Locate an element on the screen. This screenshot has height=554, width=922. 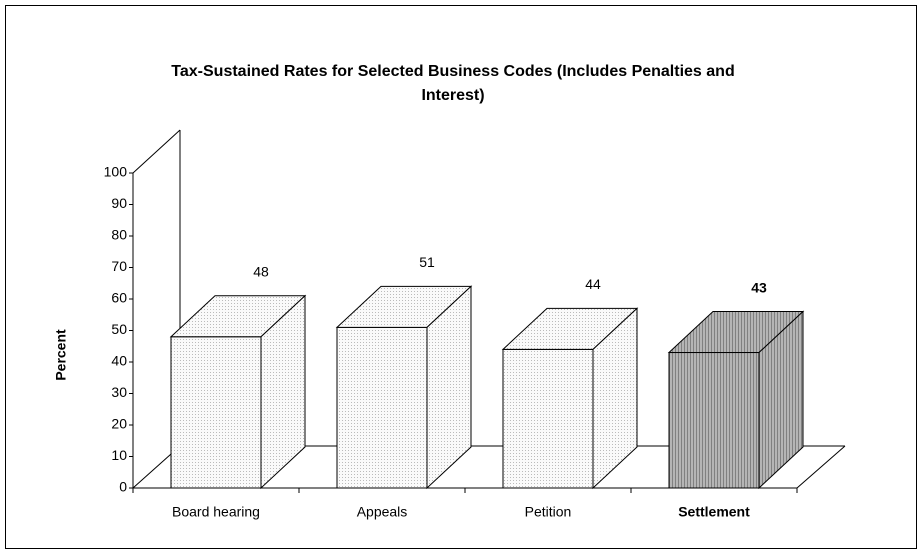
value-label: 43 is located at coordinates (759, 287).